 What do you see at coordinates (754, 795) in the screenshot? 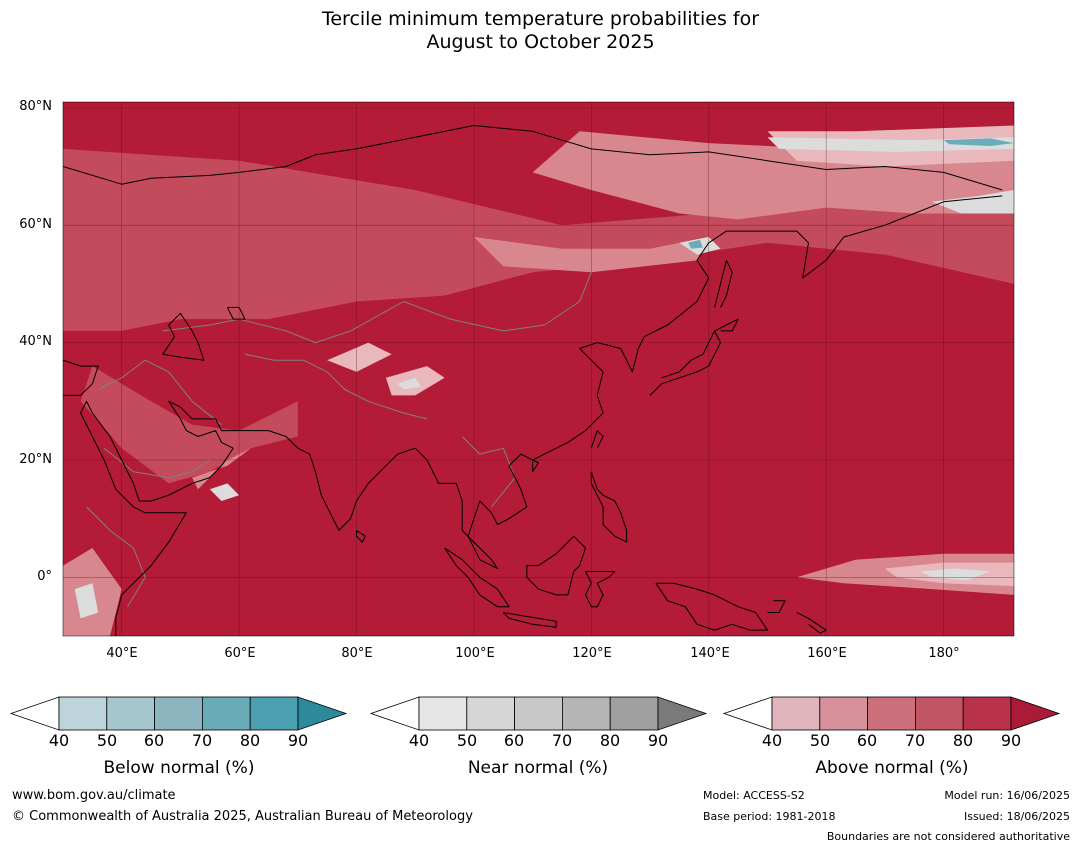
I see `model-text: Model: ACCESS-S2` at bounding box center [754, 795].